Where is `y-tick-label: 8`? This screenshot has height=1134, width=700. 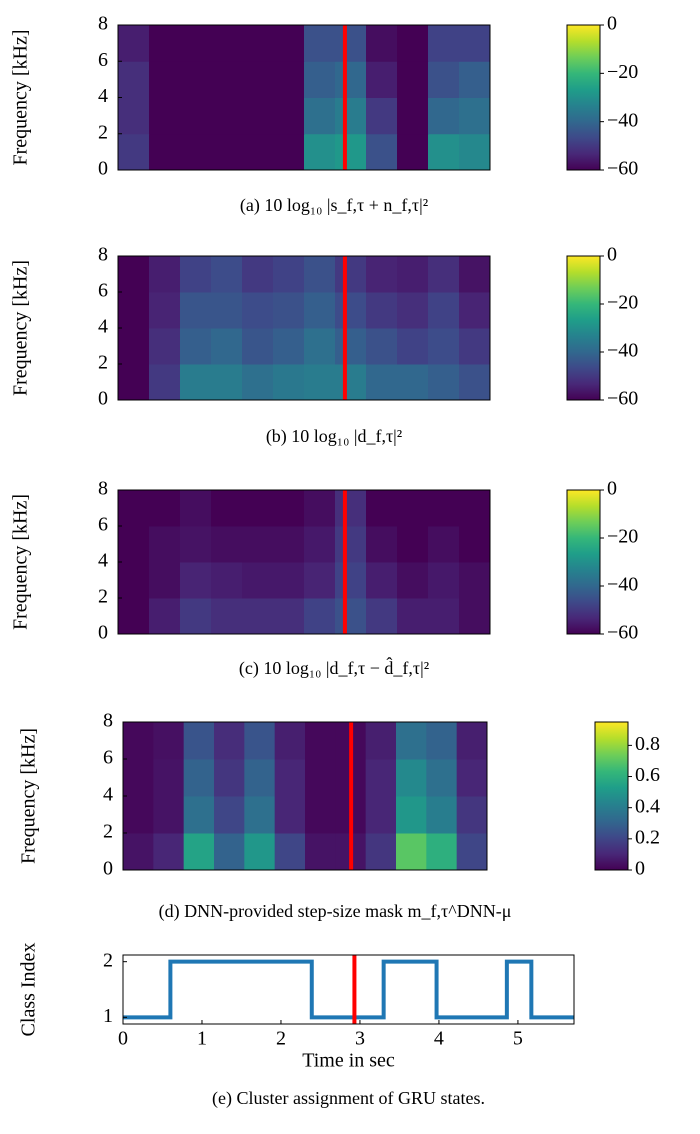
y-tick-label: 8 is located at coordinates (108, 721).